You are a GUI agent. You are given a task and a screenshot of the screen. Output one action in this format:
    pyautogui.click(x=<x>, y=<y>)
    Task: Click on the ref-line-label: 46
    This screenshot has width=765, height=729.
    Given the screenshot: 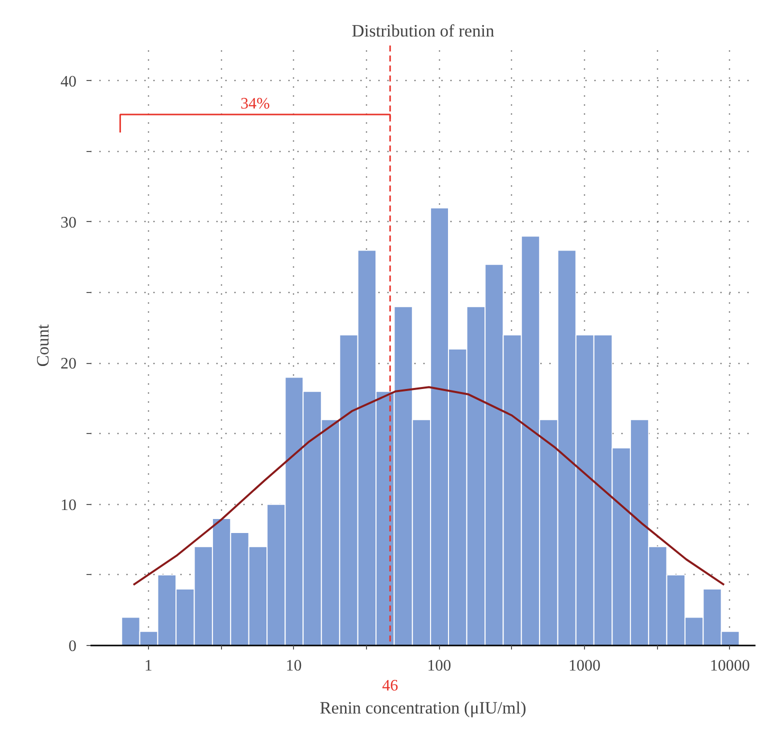 What is the action you would take?
    pyautogui.click(x=390, y=686)
    